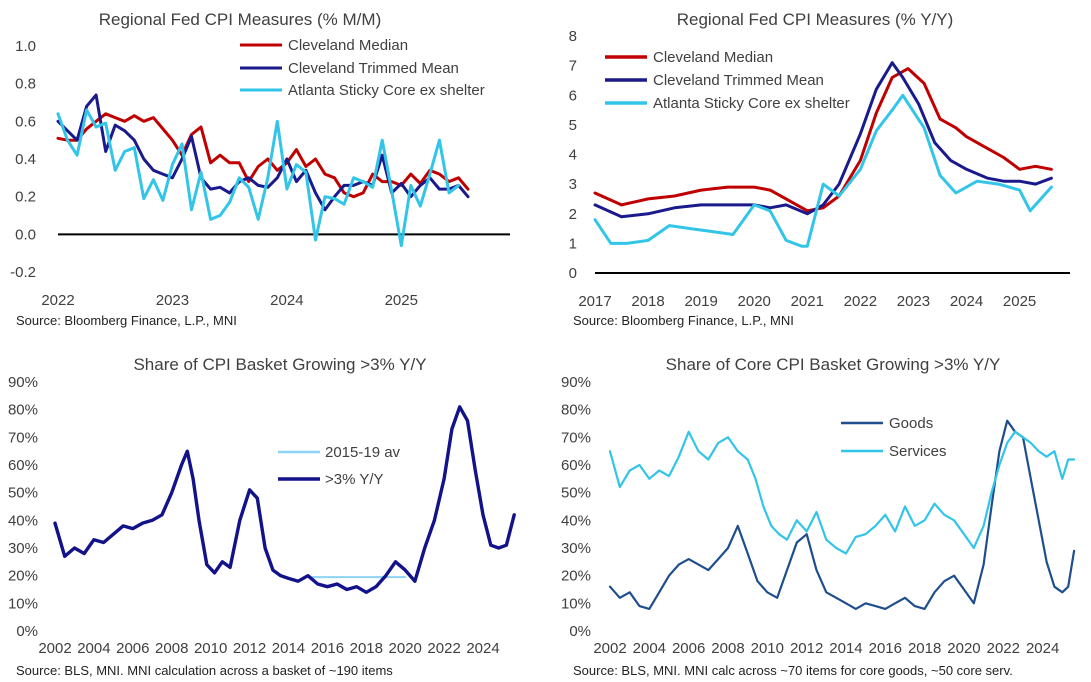  I want to click on y-tick-label: 0, so click(573, 273).